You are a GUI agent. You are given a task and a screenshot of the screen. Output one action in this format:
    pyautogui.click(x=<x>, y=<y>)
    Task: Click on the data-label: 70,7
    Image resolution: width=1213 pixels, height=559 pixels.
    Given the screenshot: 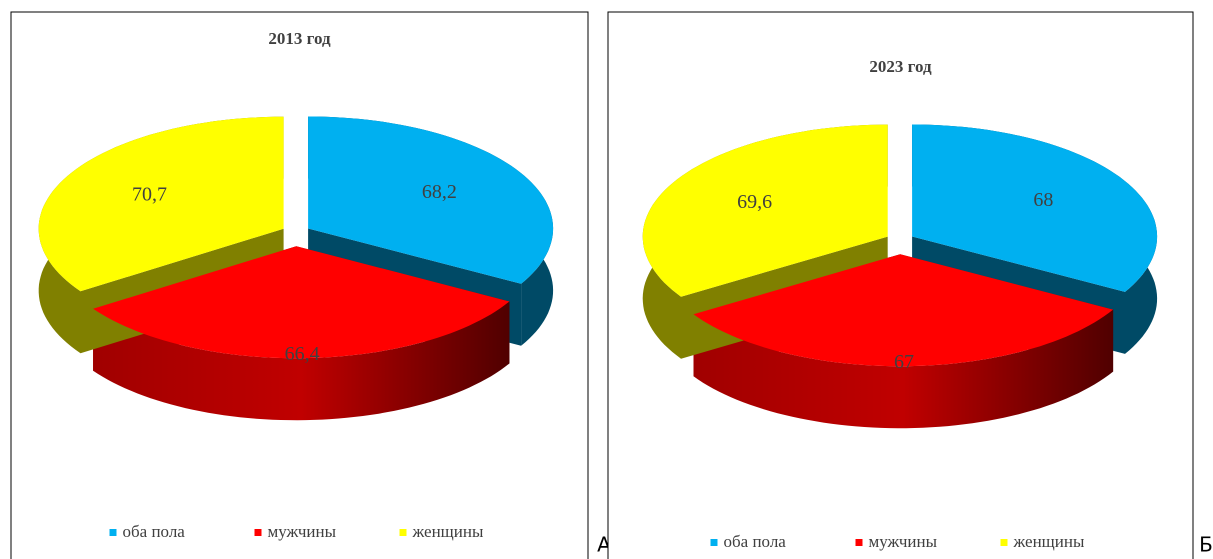 What is the action you would take?
    pyautogui.click(x=149, y=195)
    